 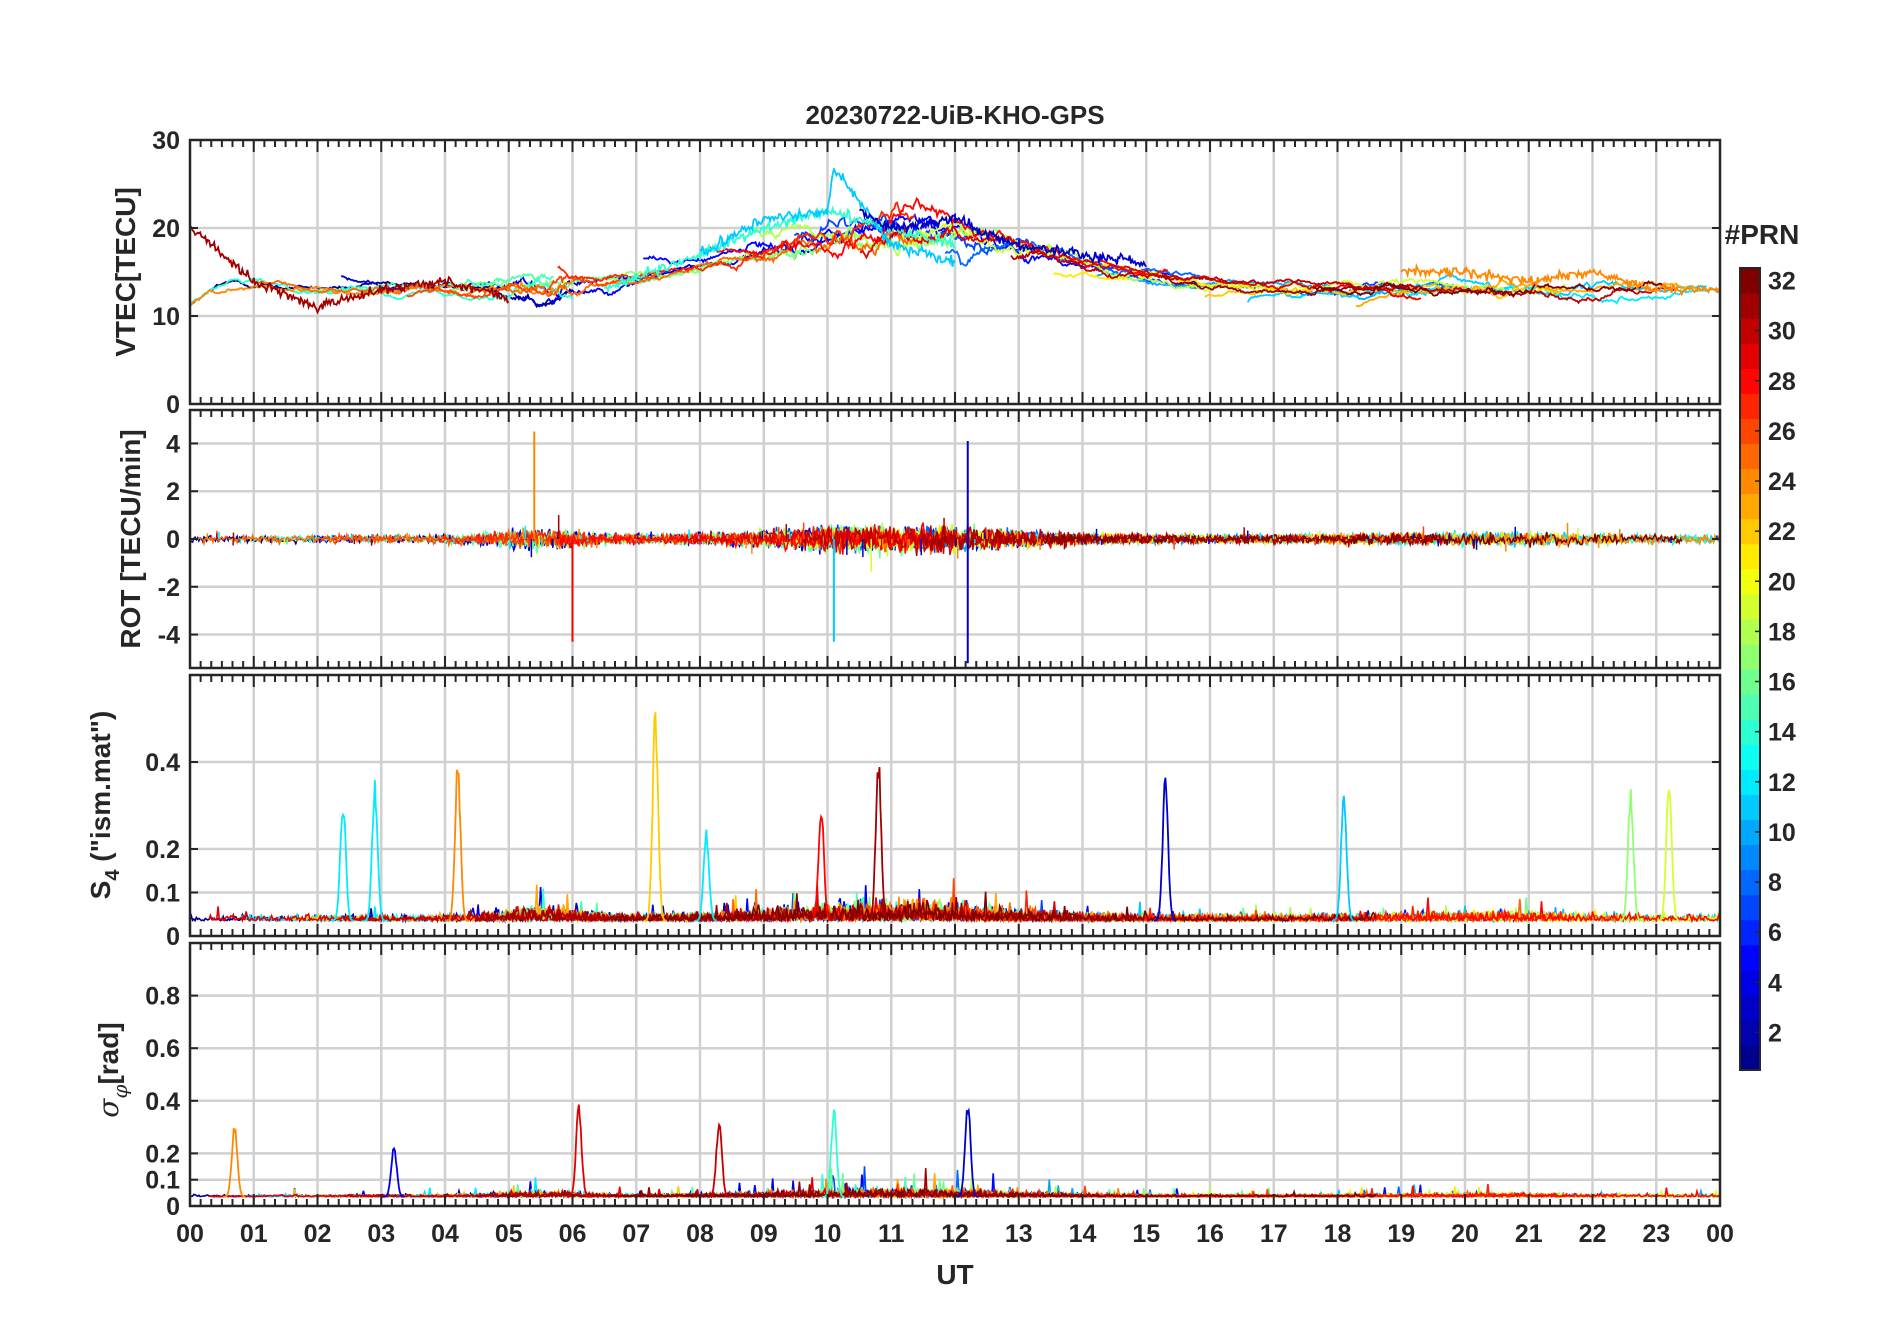 I want to click on sigphi-y-tick-label: 0.4, so click(x=162, y=1102).